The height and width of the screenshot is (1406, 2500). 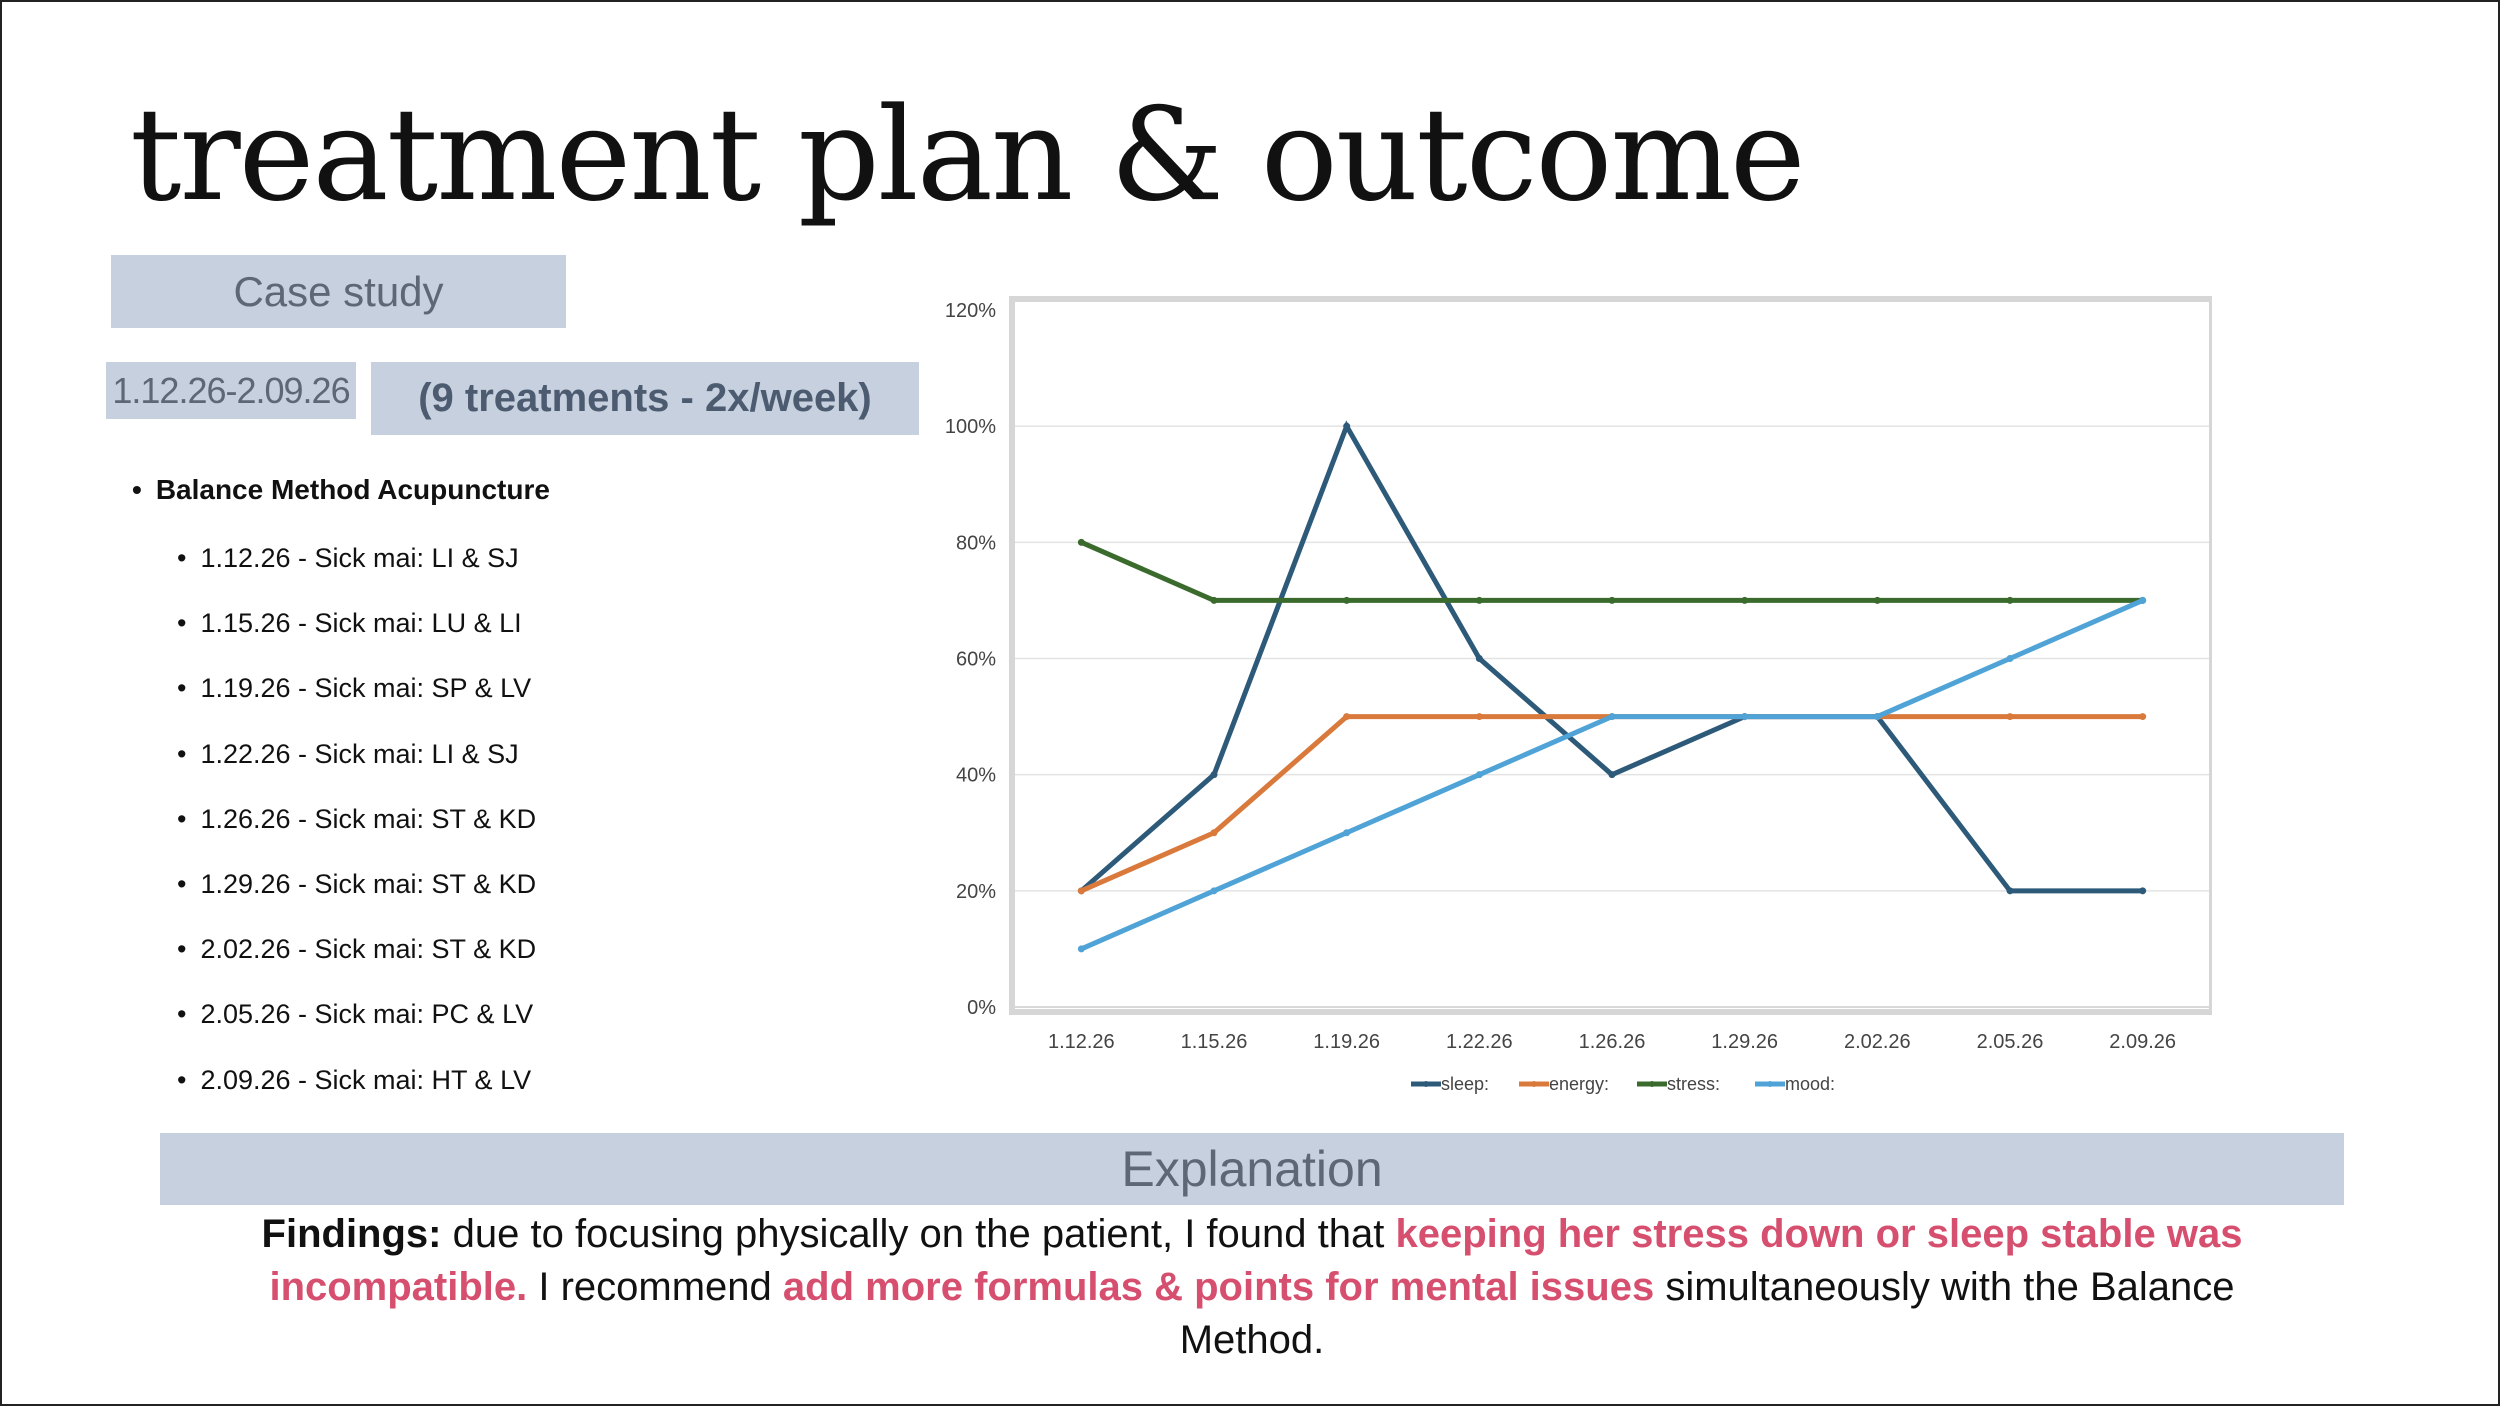 What do you see at coordinates (1346, 1042) in the screenshot?
I see `x-tick-label: 1.19.26` at bounding box center [1346, 1042].